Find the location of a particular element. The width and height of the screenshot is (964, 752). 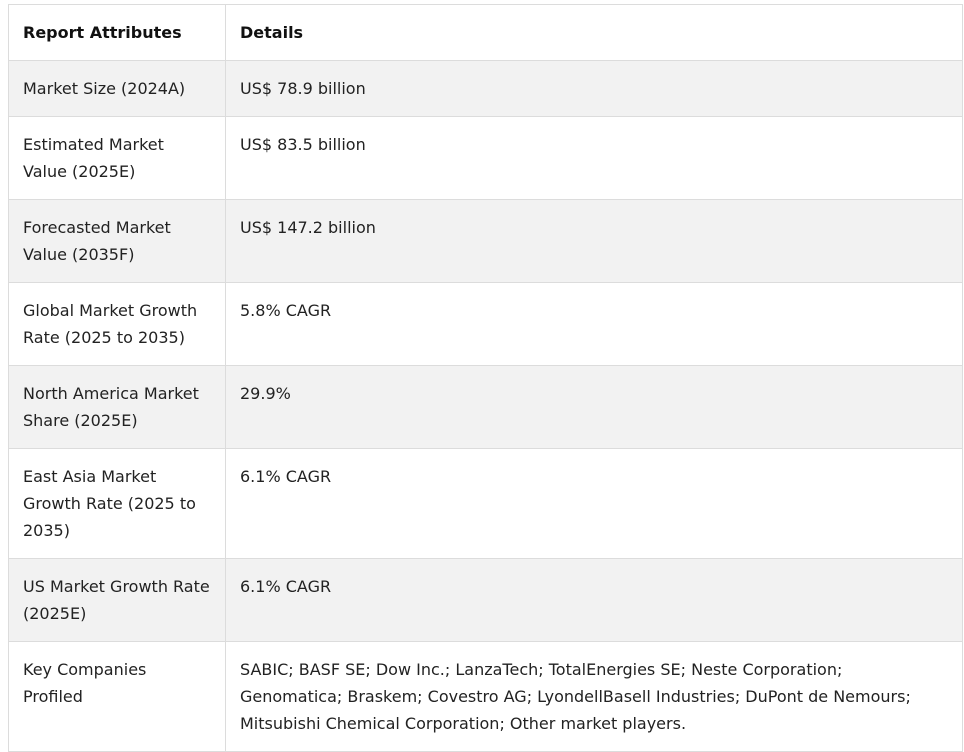

header-report-attributes: Report Attributes is located at coordinates (117, 32).